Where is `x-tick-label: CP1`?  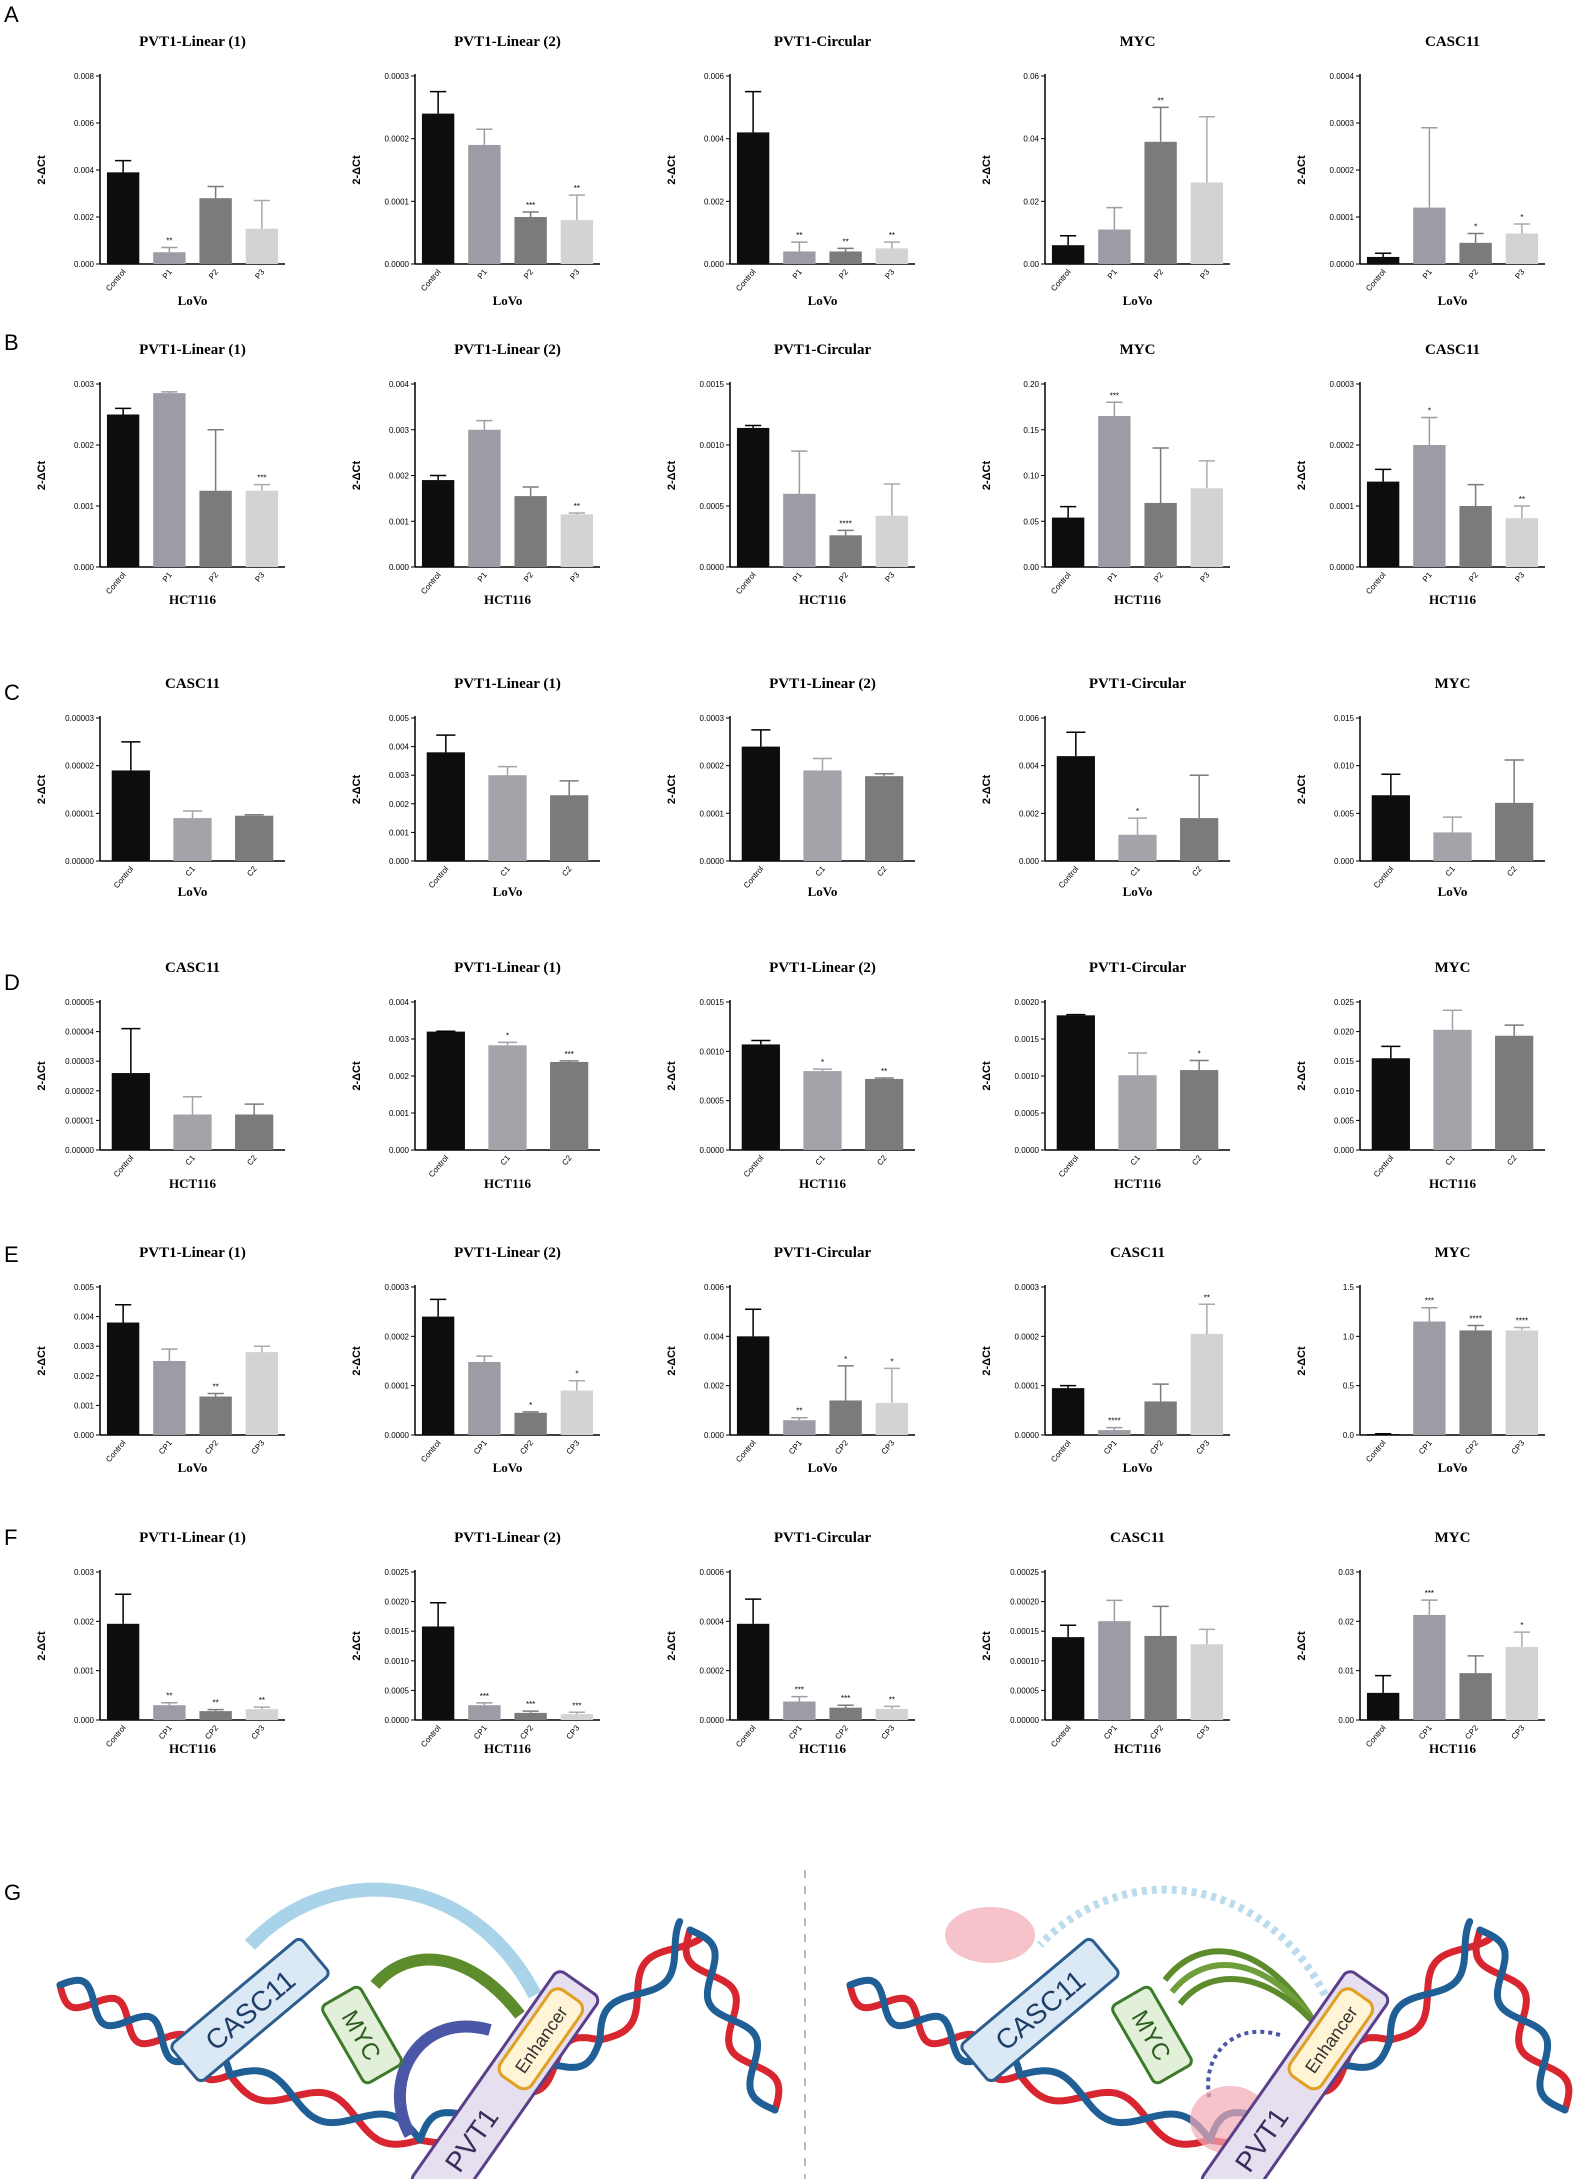 x-tick-label: CP1 is located at coordinates (1110, 1447).